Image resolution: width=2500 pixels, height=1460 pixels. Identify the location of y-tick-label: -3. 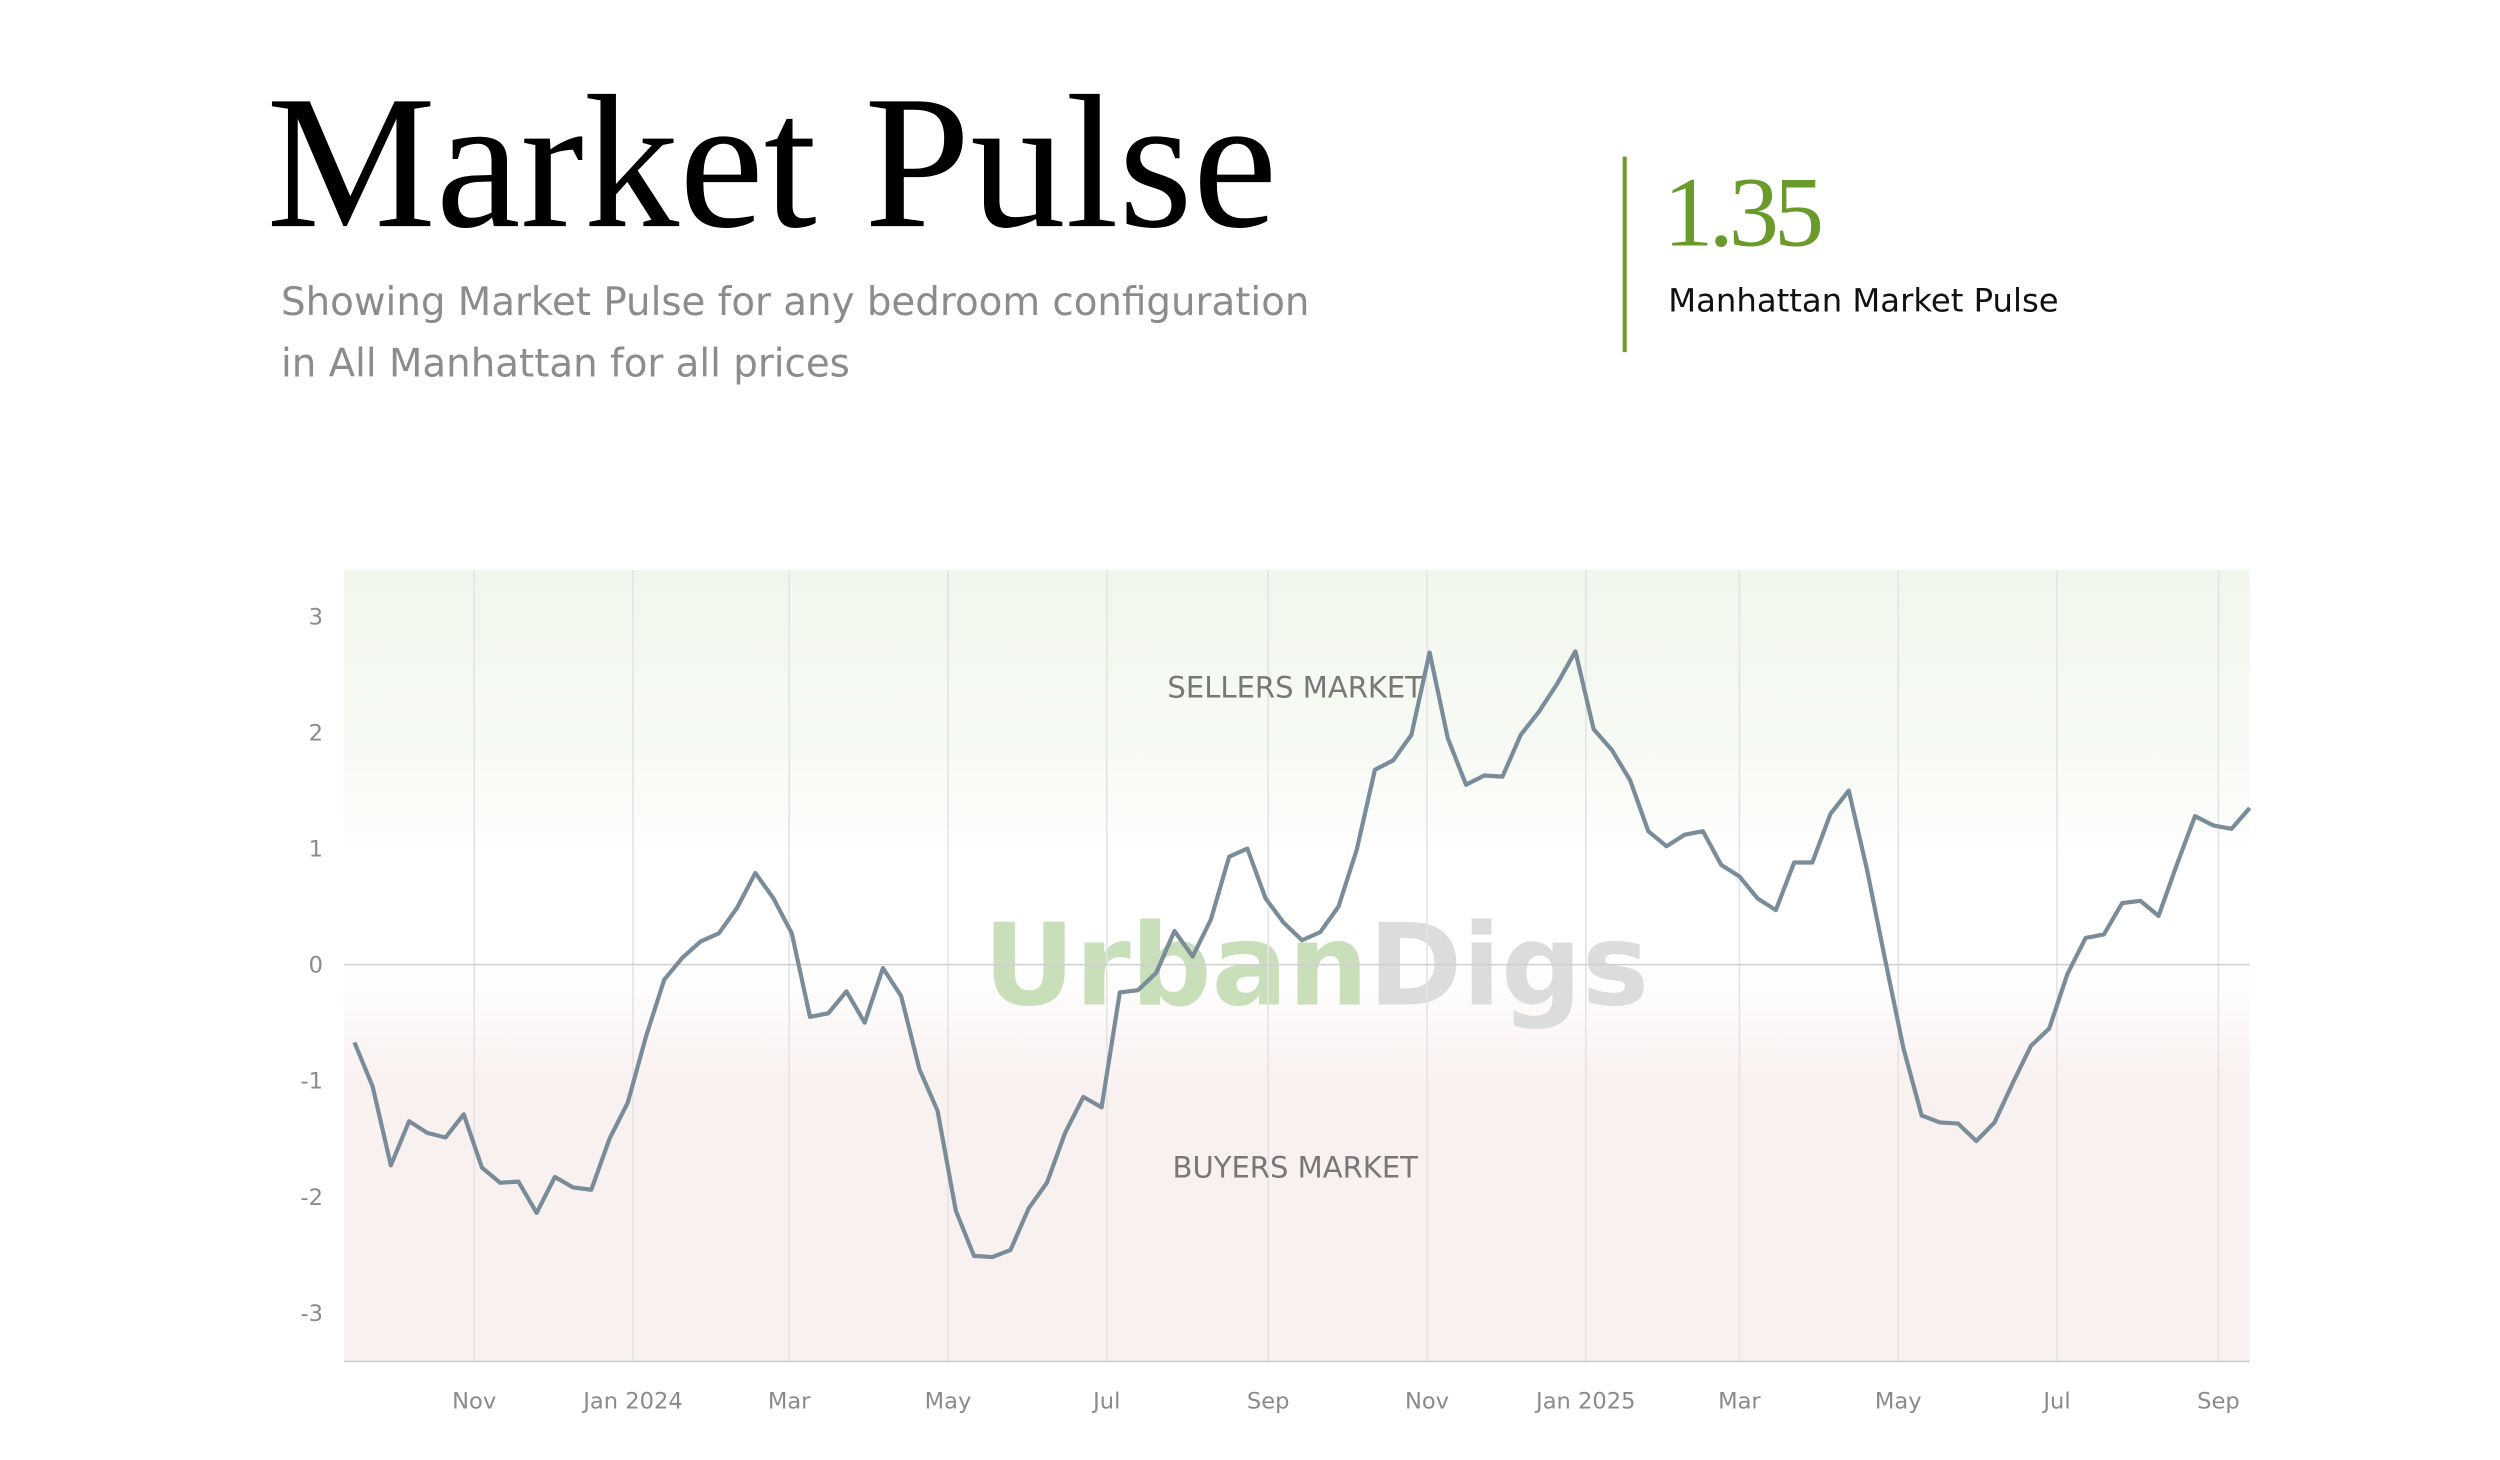
(311, 1314).